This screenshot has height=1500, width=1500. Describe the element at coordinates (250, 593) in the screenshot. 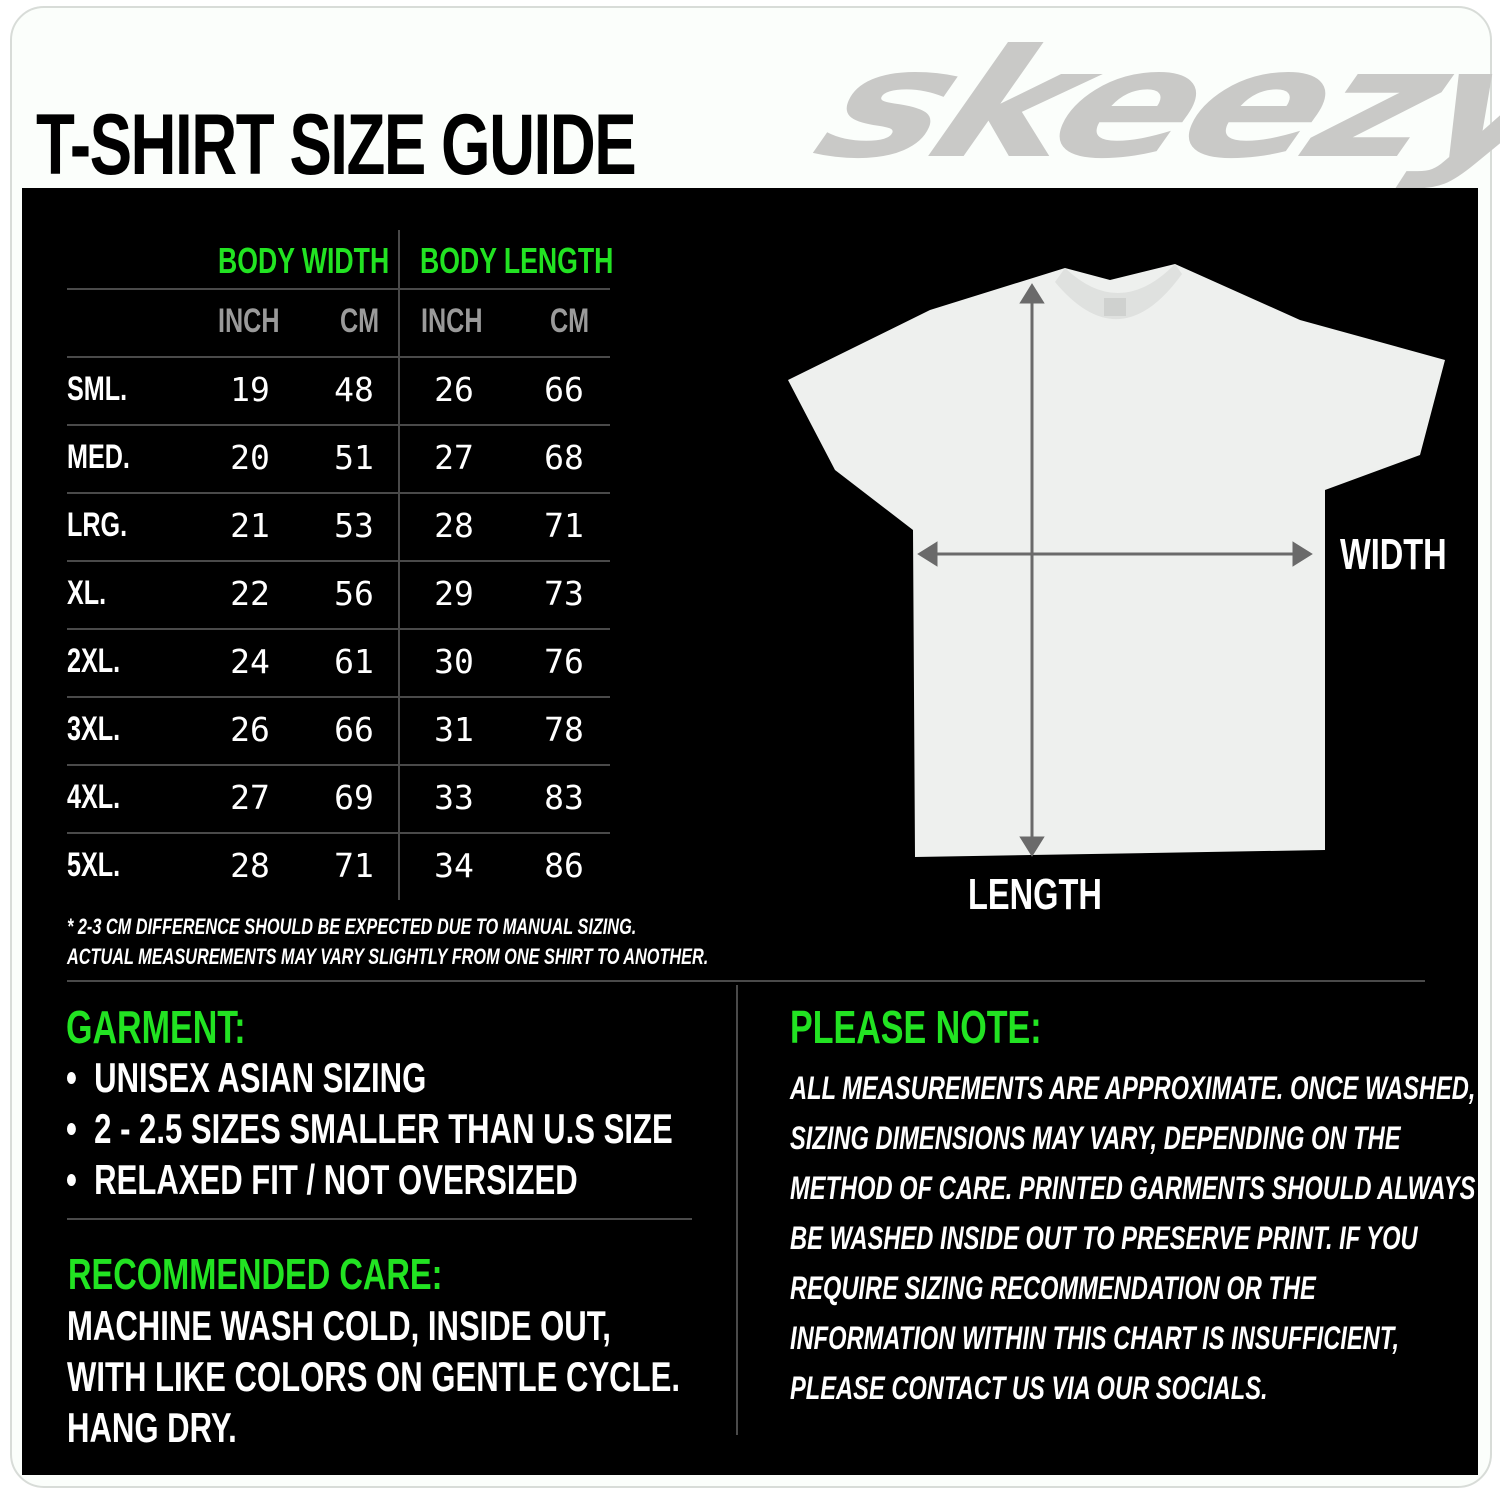

I see `measurement-cell: 22` at that location.